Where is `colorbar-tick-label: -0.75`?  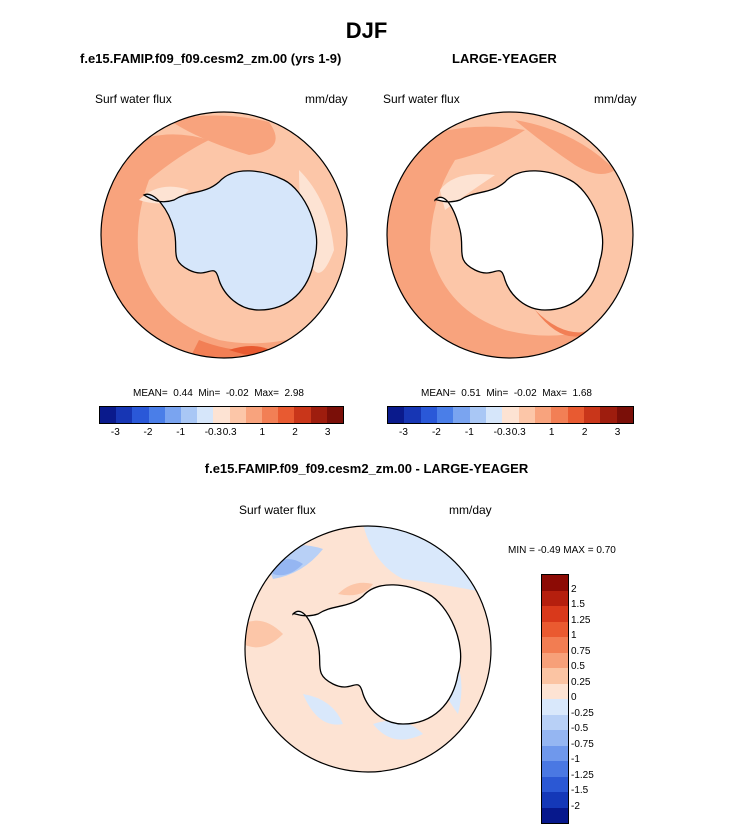 colorbar-tick-label: -0.75 is located at coordinates (582, 744).